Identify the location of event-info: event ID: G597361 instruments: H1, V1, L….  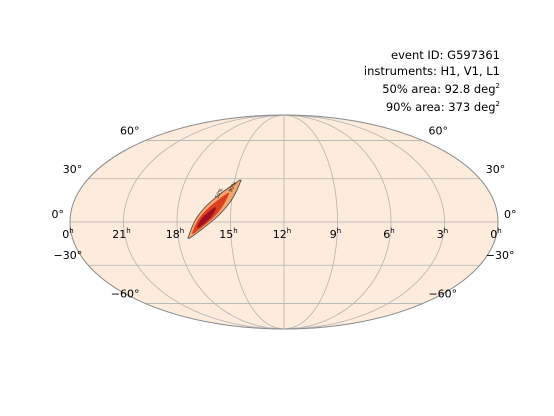
(432, 82).